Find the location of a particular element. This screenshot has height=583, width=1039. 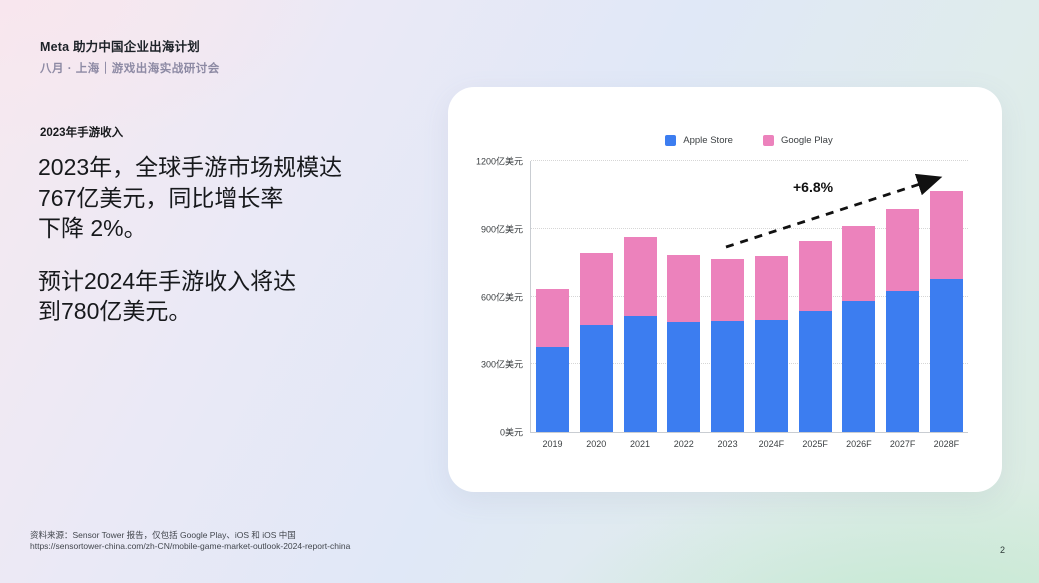

bar-2025F: 2025F is located at coordinates (815, 305).